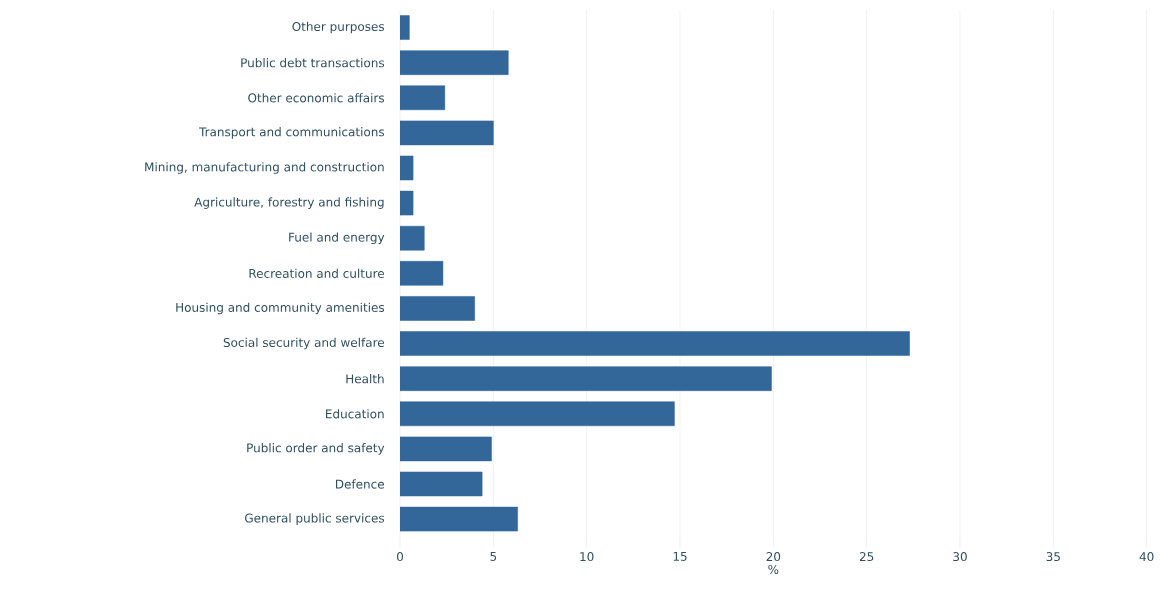  What do you see at coordinates (587, 557) in the screenshot?
I see `x-tick-label: 10` at bounding box center [587, 557].